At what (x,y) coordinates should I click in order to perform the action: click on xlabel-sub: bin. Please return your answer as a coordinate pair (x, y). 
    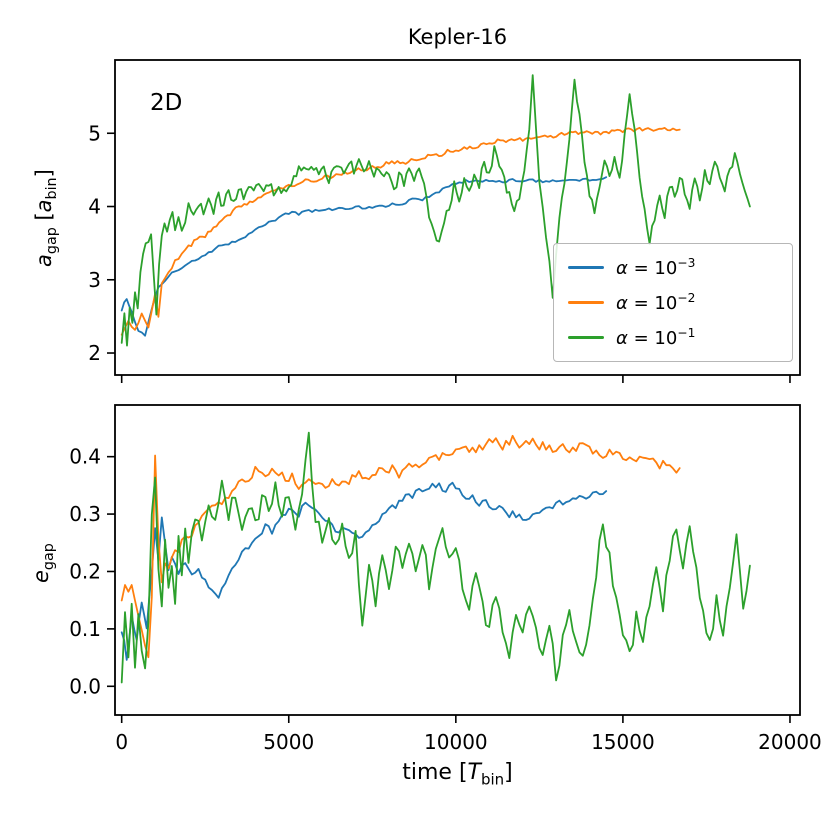
    Looking at the image, I should click on (493, 779).